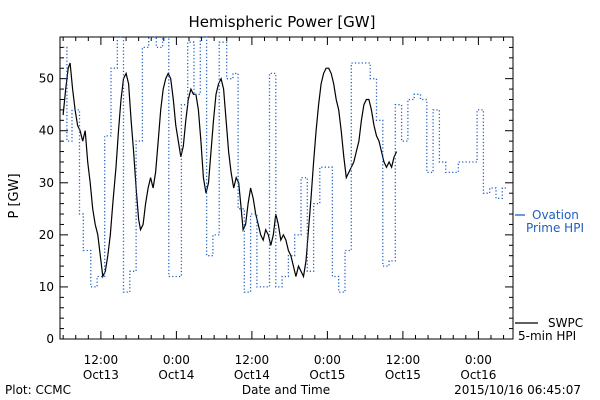  Describe the element at coordinates (46, 287) in the screenshot. I see `y-tick-label: 10` at that location.